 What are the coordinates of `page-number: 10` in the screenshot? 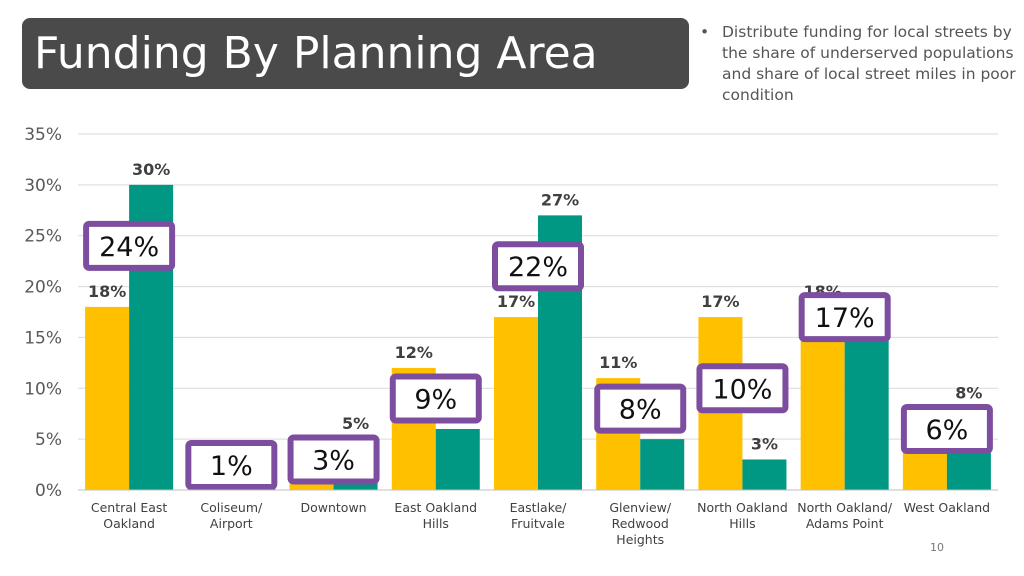 It's located at (937, 547).